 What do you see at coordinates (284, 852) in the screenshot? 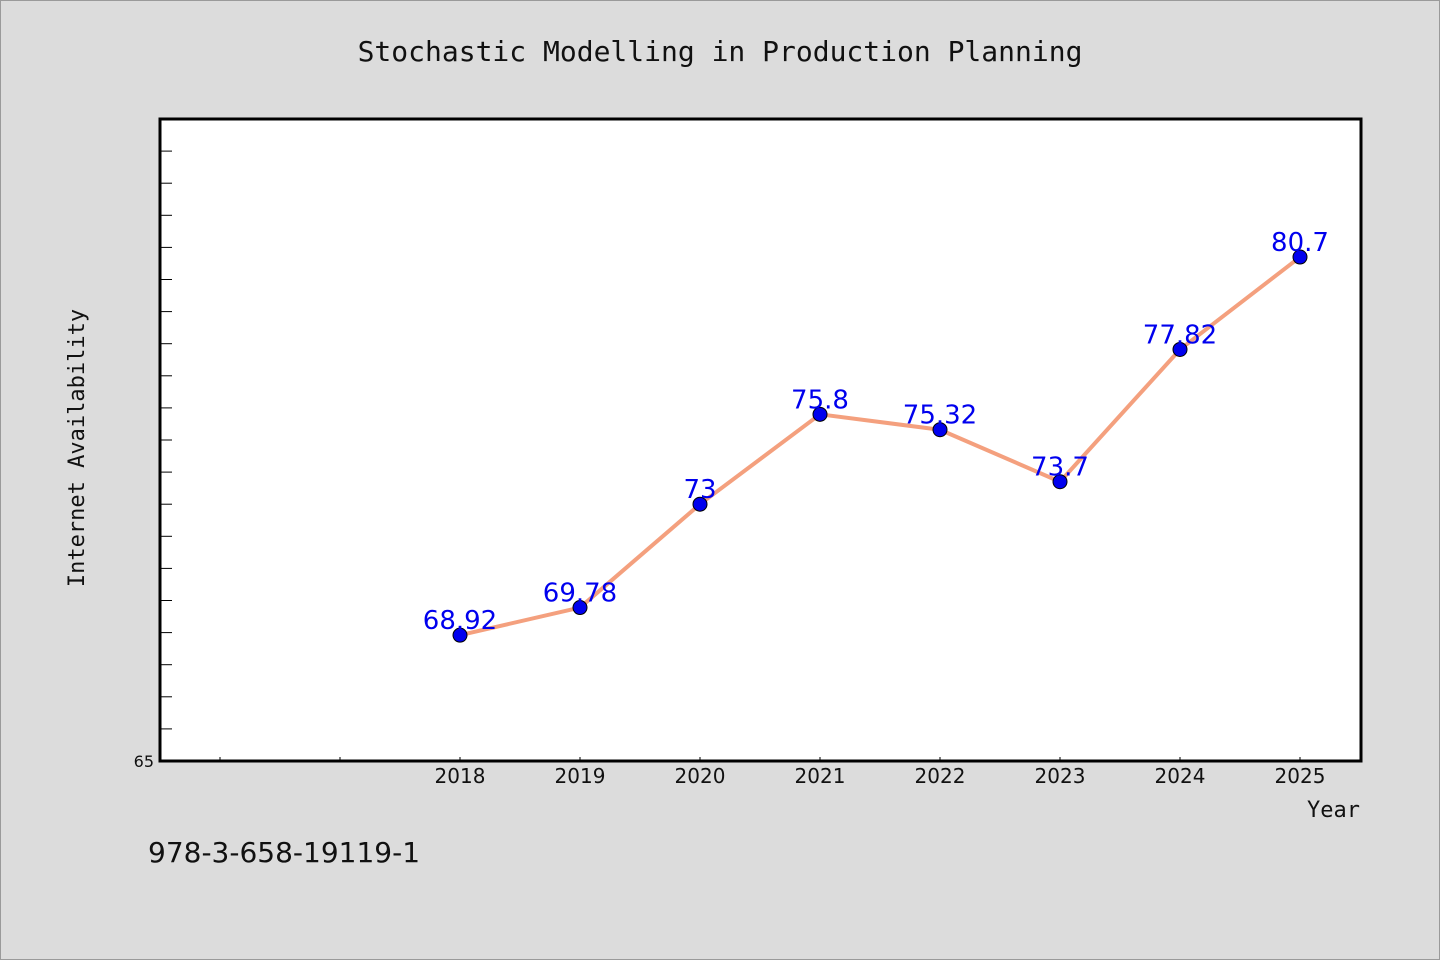
I see `isbn-text: 978-3-658-19119-1` at bounding box center [284, 852].